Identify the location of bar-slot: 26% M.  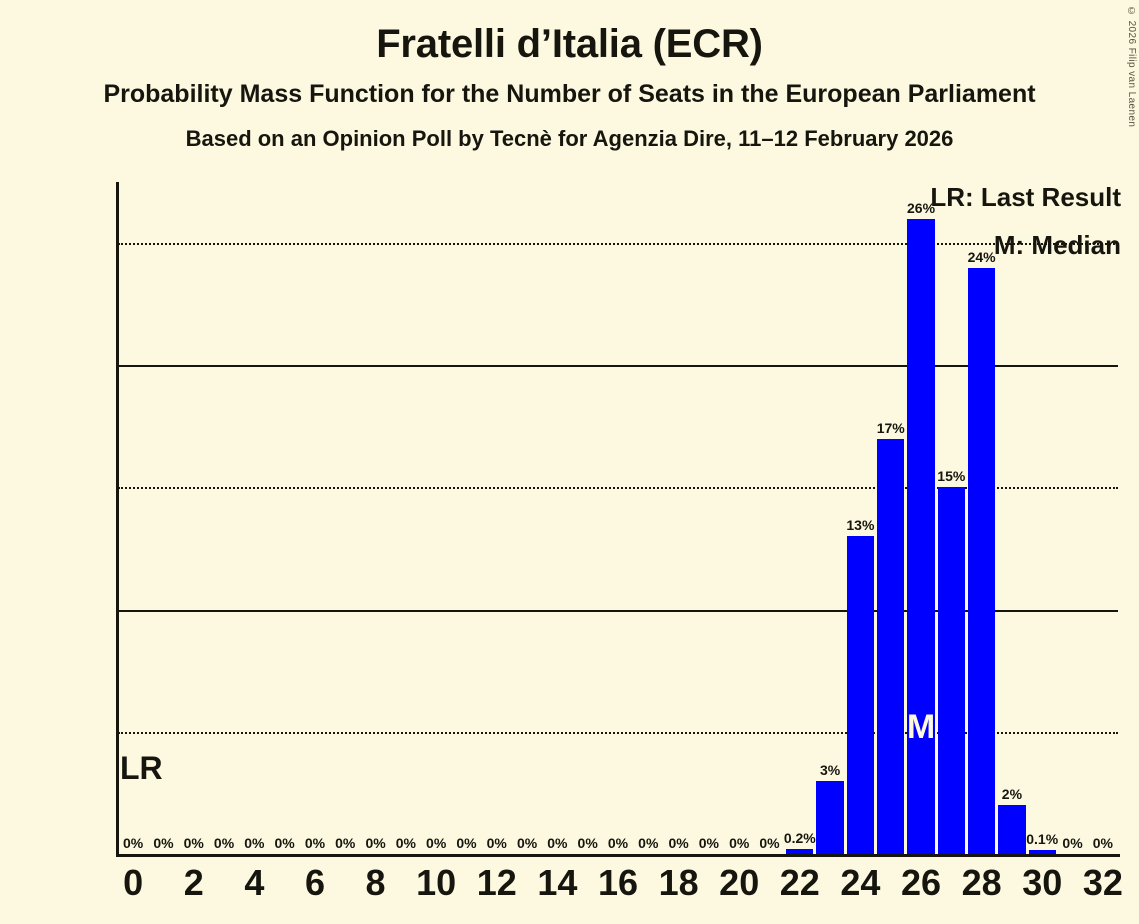
(921, 518).